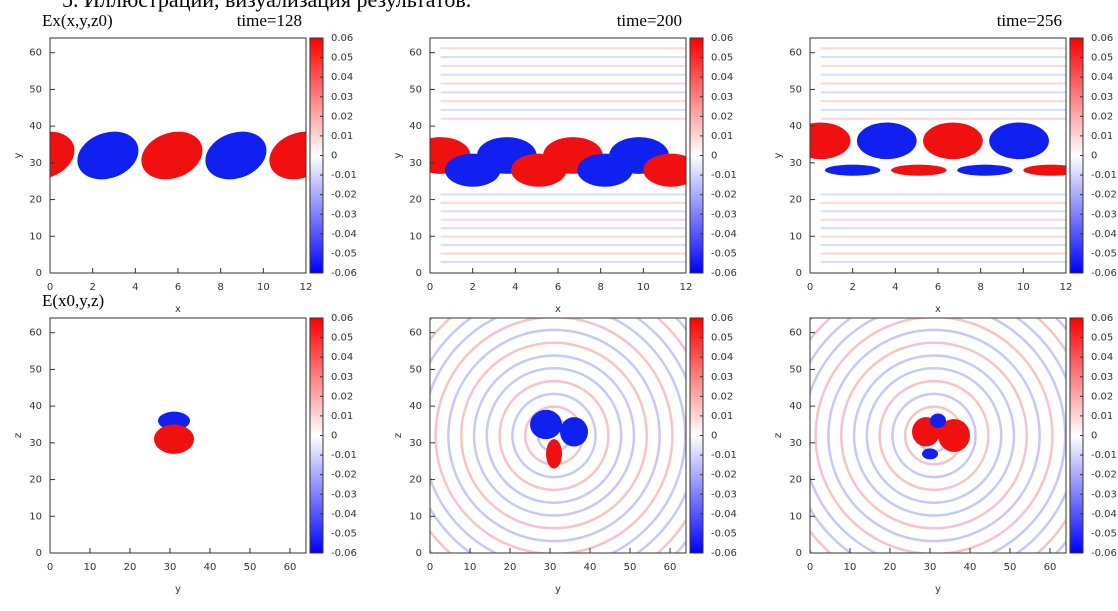 This screenshot has height=611, width=1118. I want to click on y-axis-label: y, so click(398, 155).